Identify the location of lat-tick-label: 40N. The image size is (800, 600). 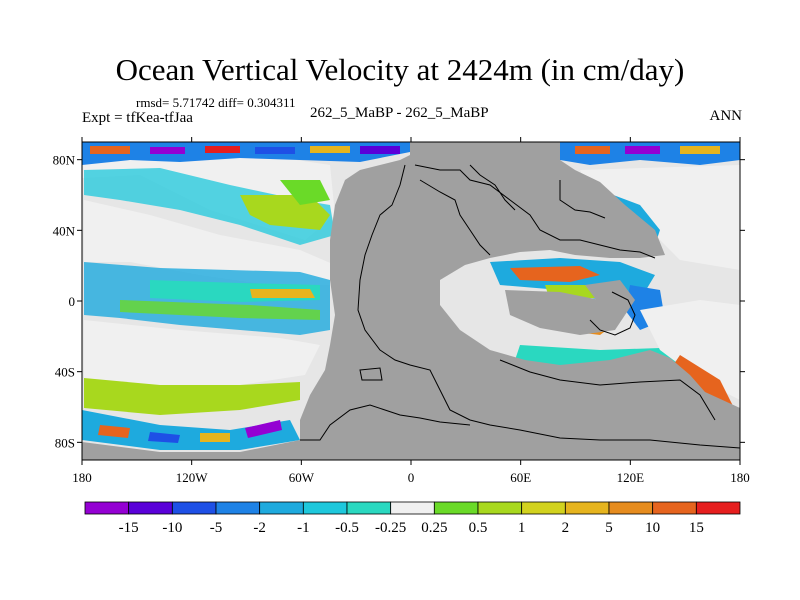
(64, 230).